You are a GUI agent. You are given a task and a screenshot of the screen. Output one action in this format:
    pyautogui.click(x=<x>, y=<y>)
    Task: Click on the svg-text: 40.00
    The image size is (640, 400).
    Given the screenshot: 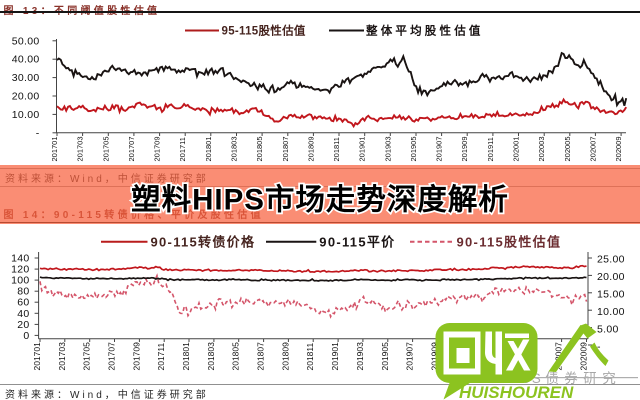 What is the action you would take?
    pyautogui.click(x=26, y=60)
    